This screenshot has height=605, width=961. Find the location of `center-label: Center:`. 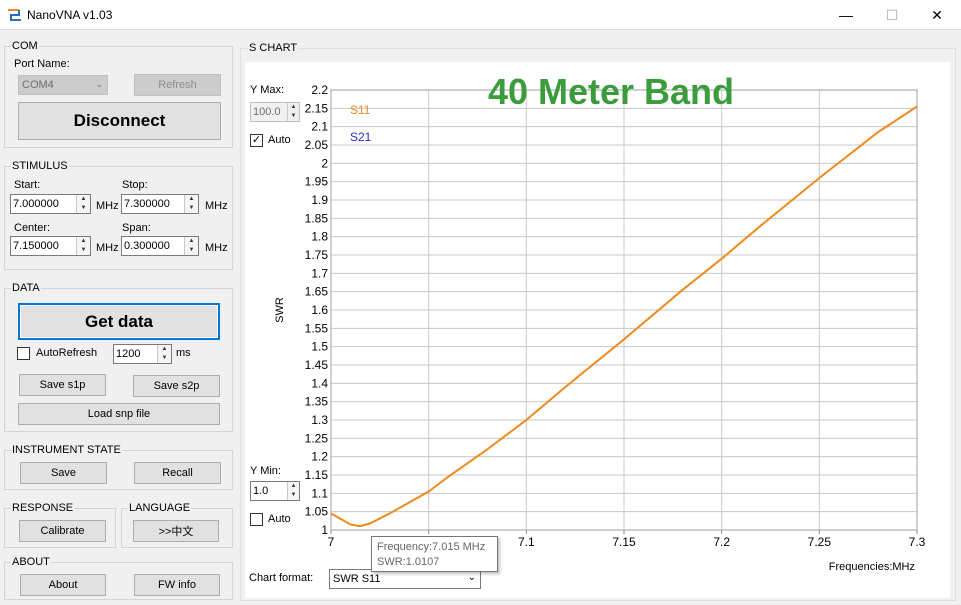

center-label: Center: is located at coordinates (32, 228).